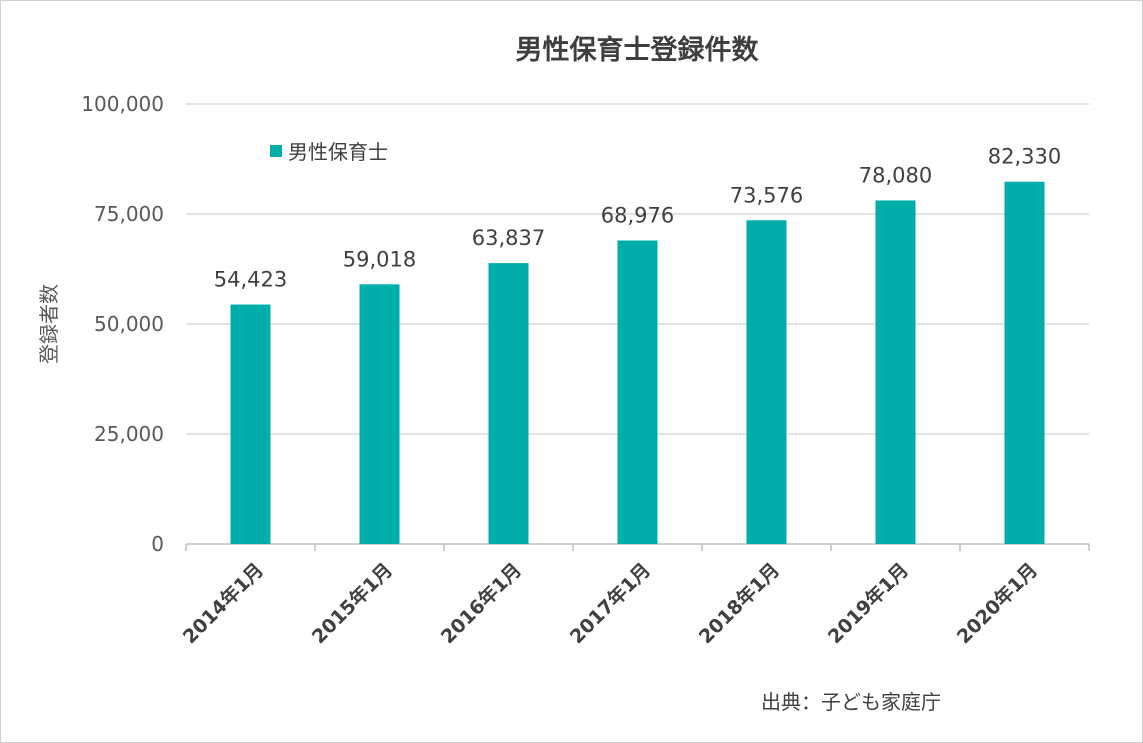 The width and height of the screenshot is (1143, 743). What do you see at coordinates (481, 603) in the screenshot?
I see `x-tick-label: 2016年1月` at bounding box center [481, 603].